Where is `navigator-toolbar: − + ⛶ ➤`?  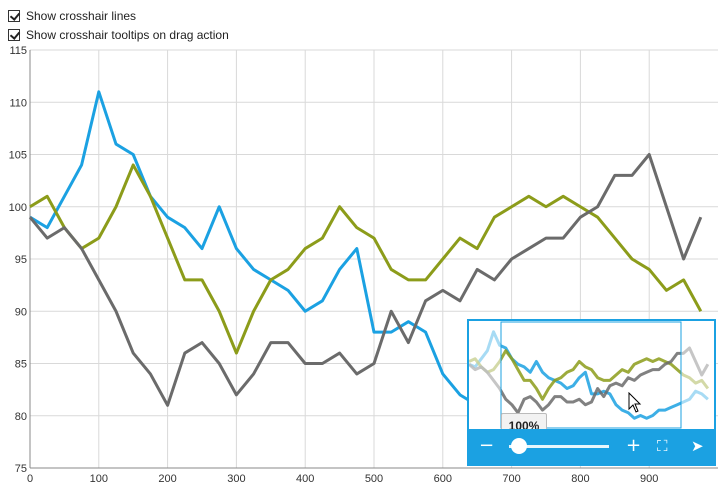
navigator-toolbar: − + ⛶ ➤ is located at coordinates (591, 446).